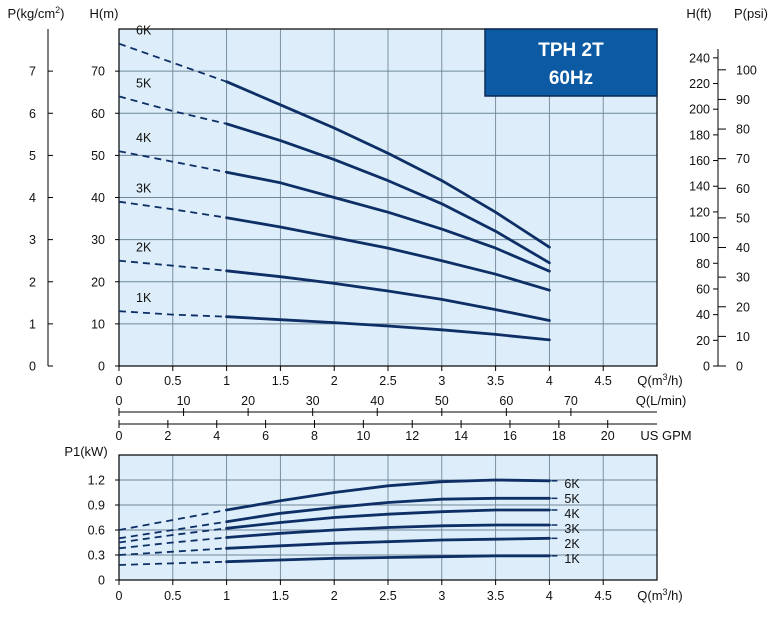 The image size is (768, 625). I want to click on power-y-tick-label: 0.6, so click(96, 531).